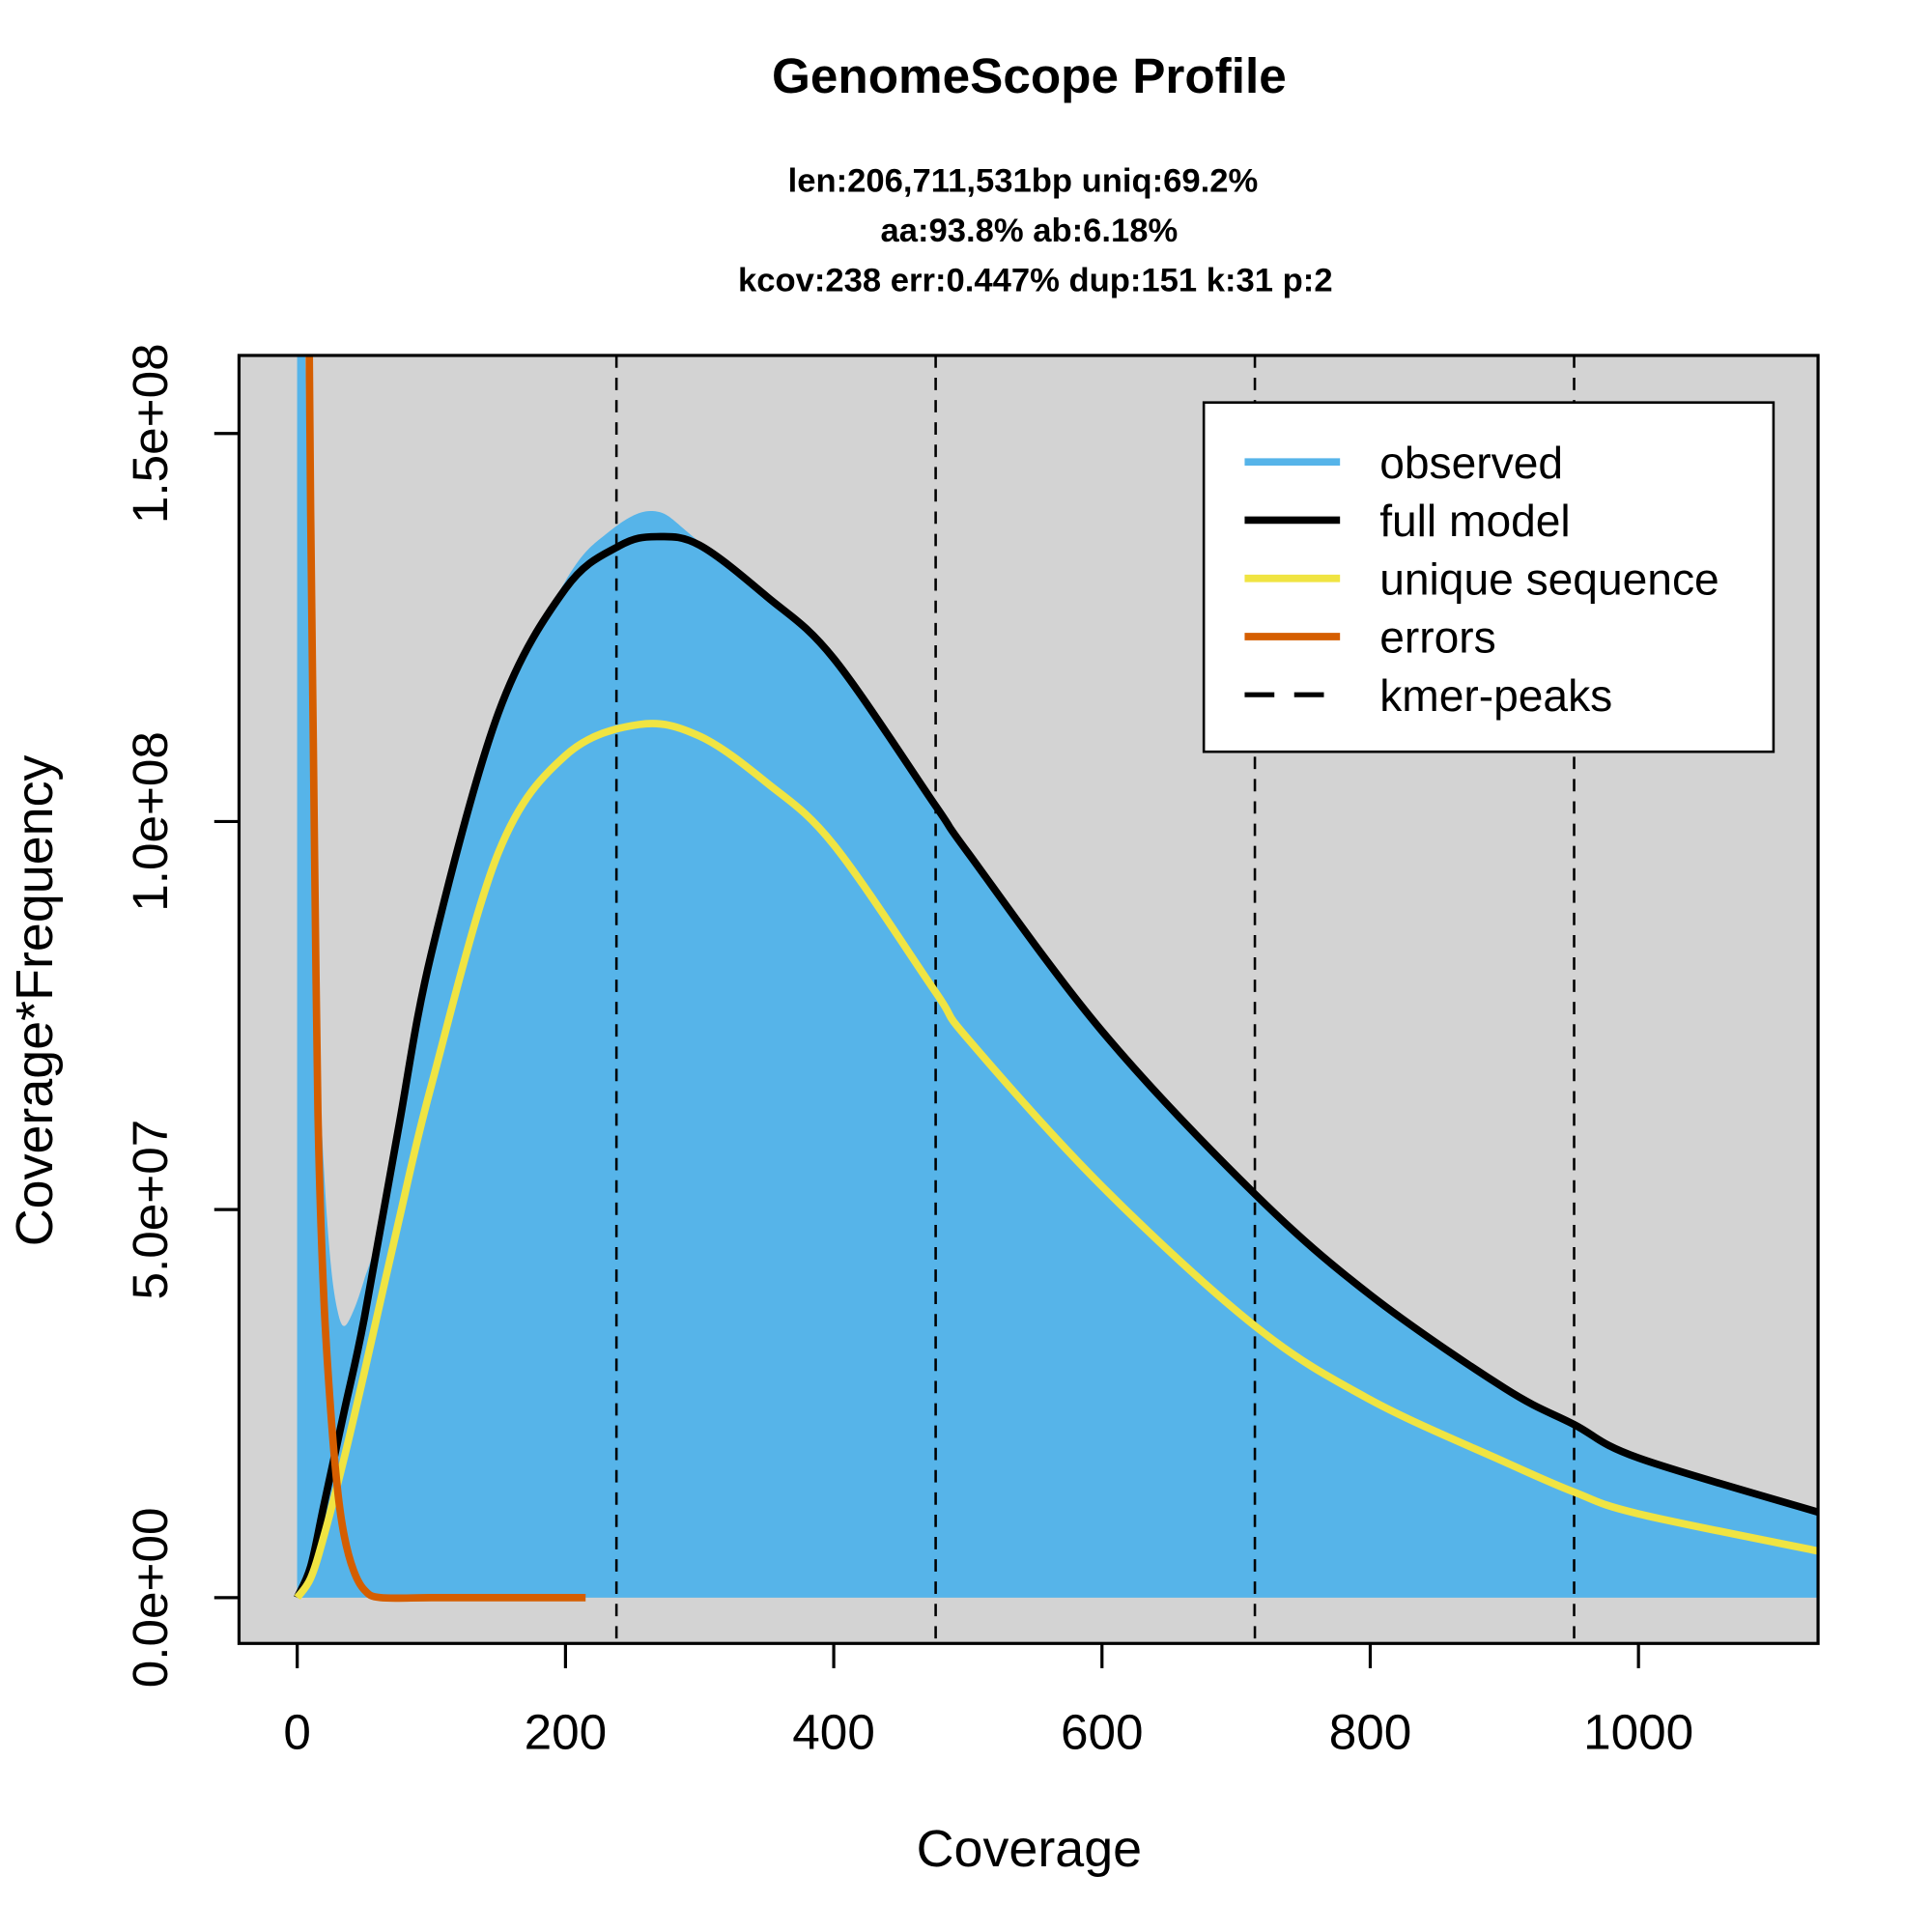  I want to click on errors-line, so click(445, 979).